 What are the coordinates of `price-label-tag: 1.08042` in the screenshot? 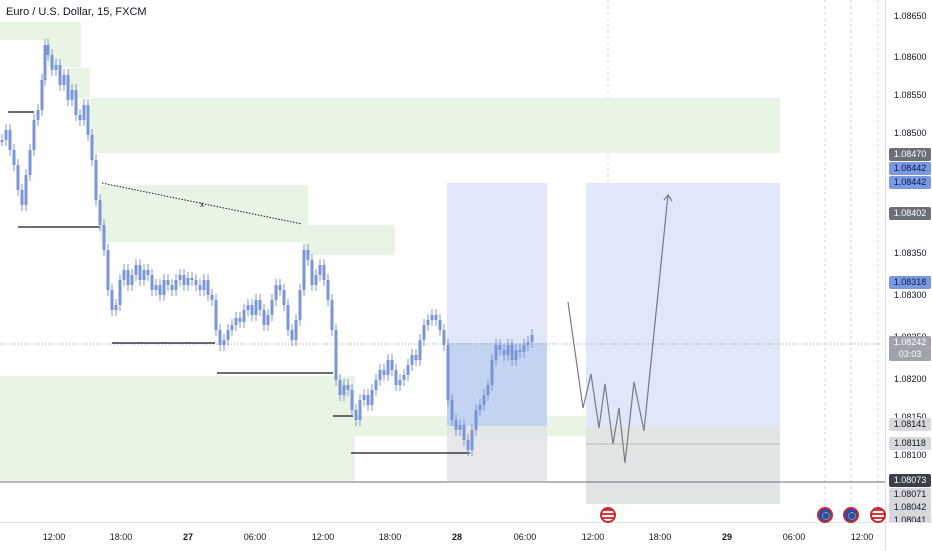 It's located at (910, 507).